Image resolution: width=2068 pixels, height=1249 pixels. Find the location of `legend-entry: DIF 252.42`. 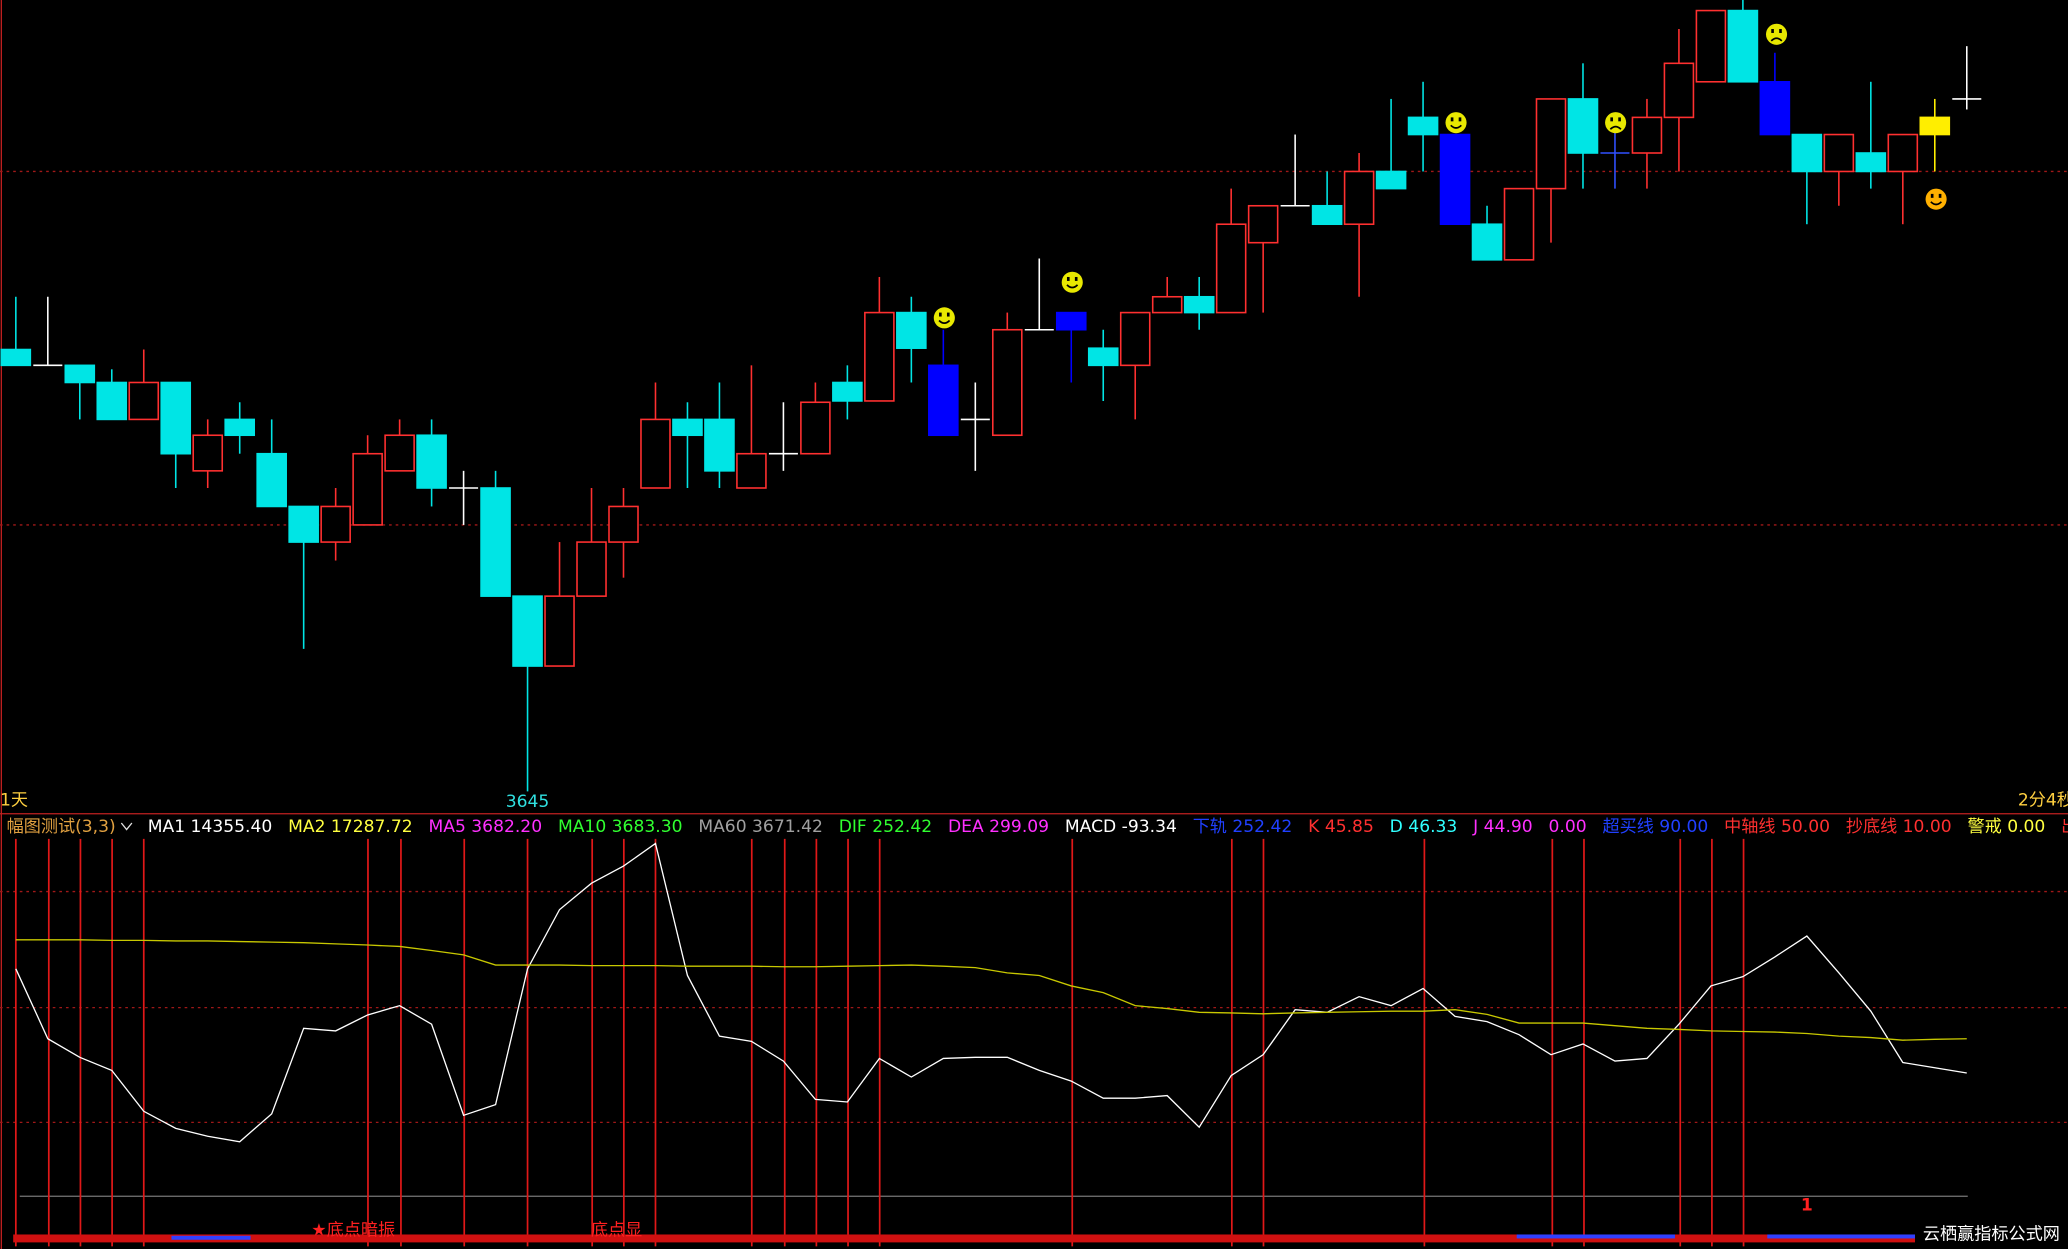

legend-entry: DIF 252.42 is located at coordinates (885, 827).